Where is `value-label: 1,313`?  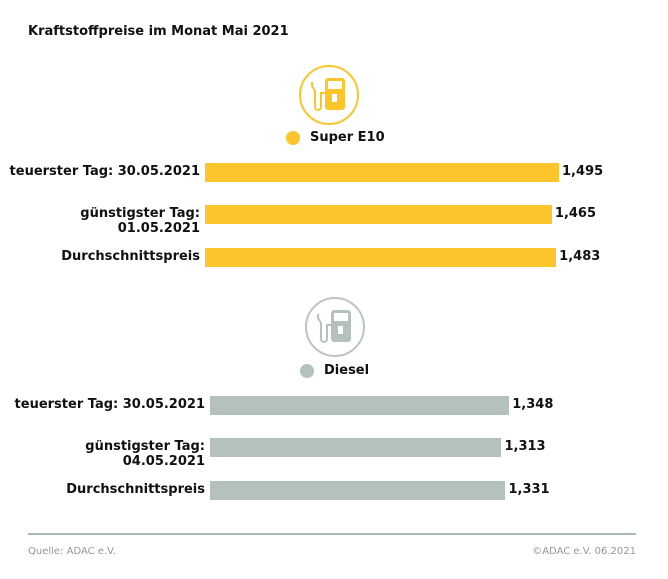 value-label: 1,313 is located at coordinates (525, 446).